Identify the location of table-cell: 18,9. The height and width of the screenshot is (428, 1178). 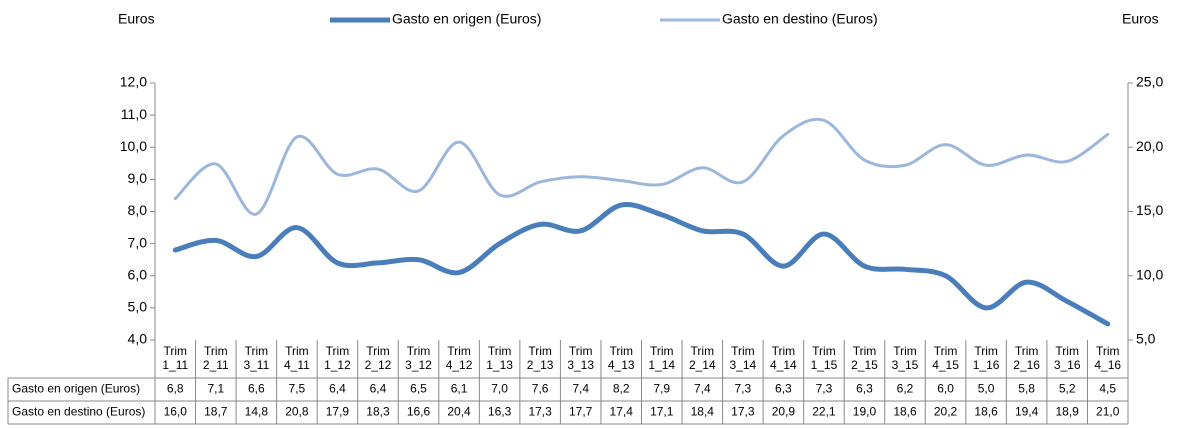
(1068, 412).